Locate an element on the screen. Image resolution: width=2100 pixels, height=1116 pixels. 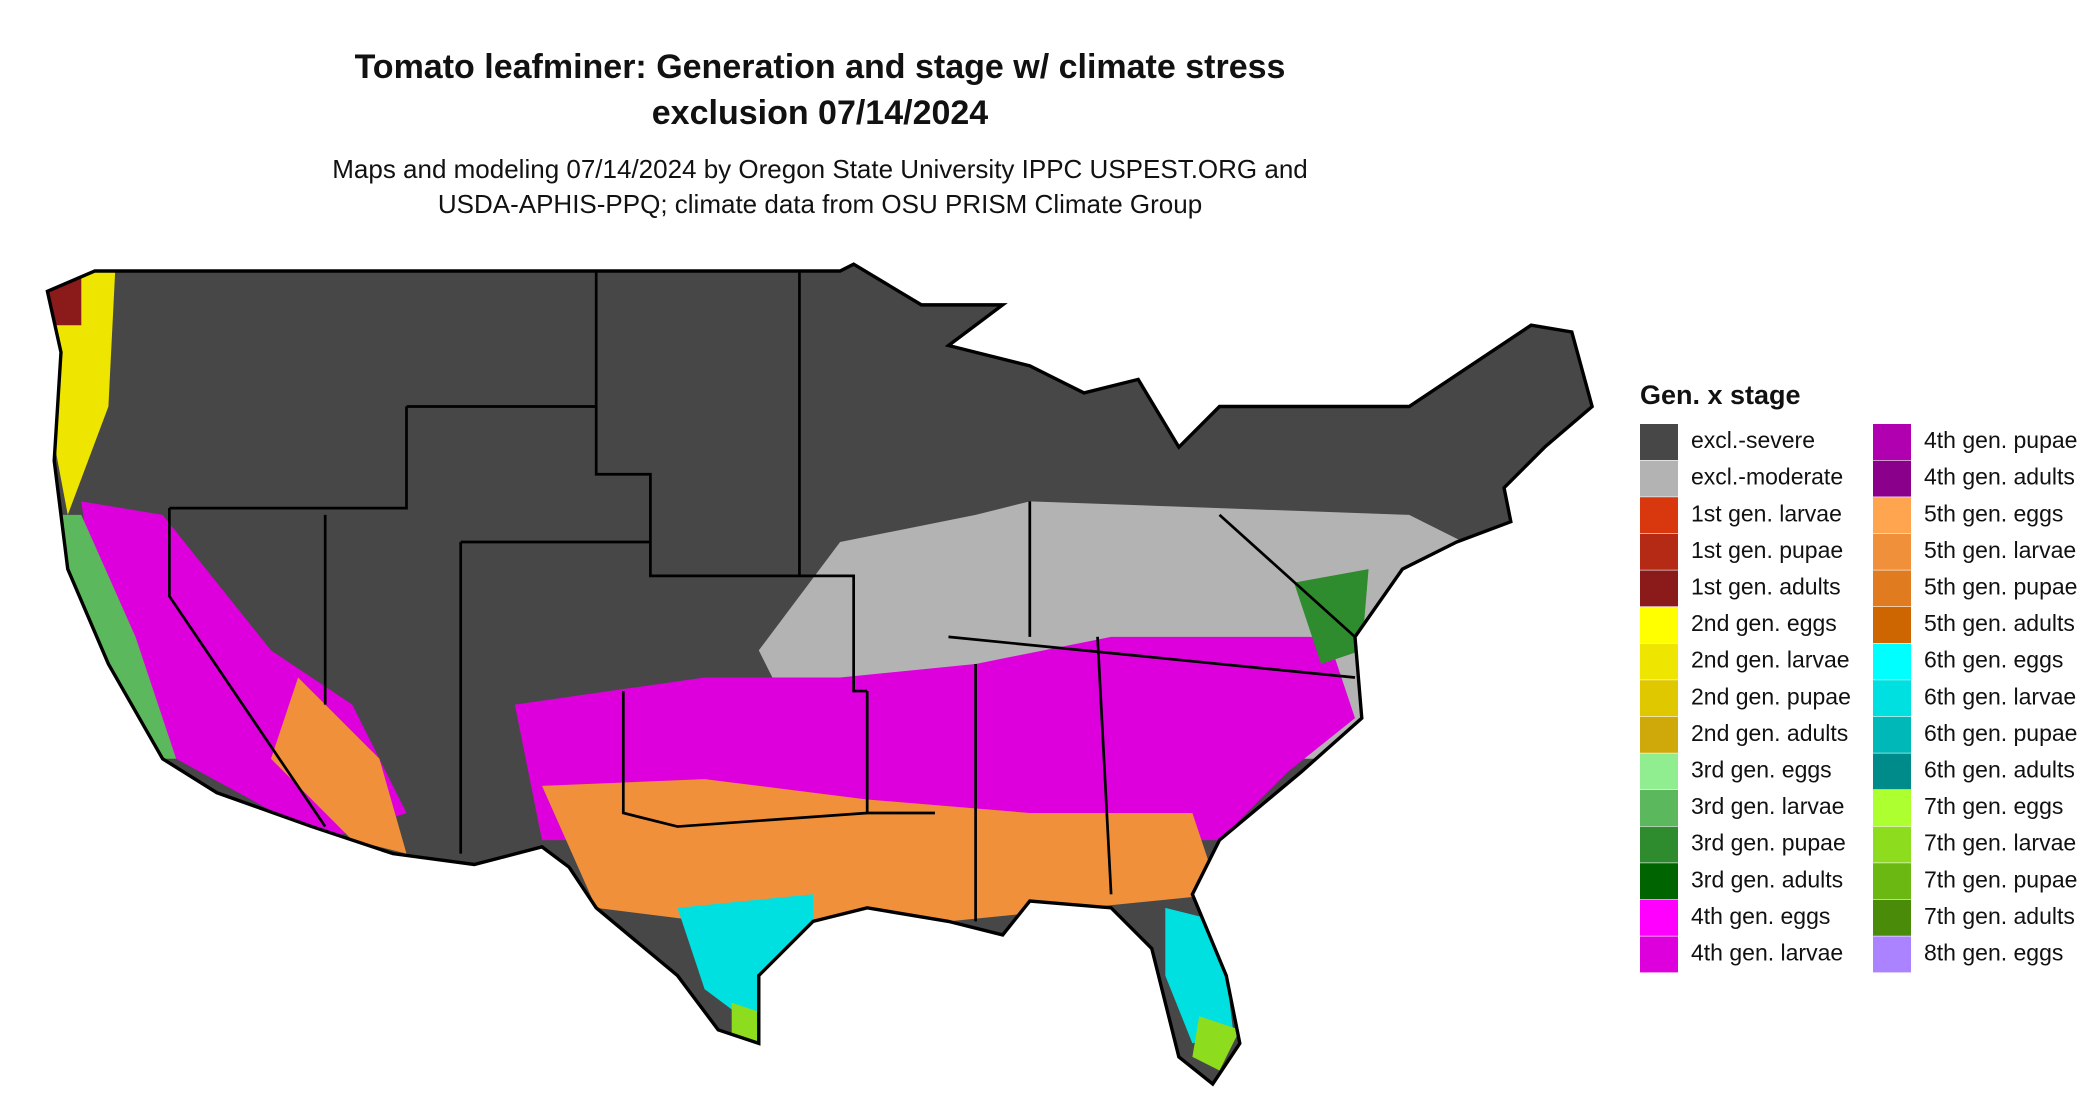
legend-label: 5th gen. adults is located at coordinates (1999, 623).